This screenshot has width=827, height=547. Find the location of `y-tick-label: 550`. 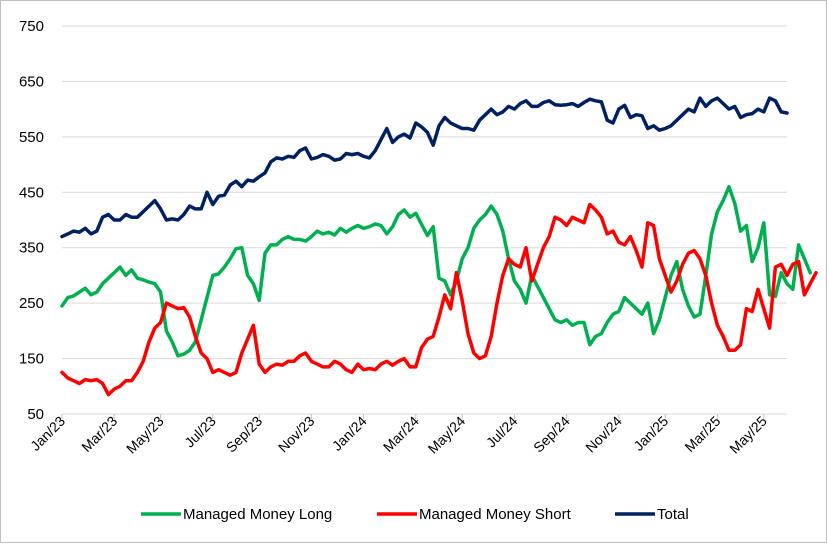

y-tick-label: 550 is located at coordinates (31, 137).